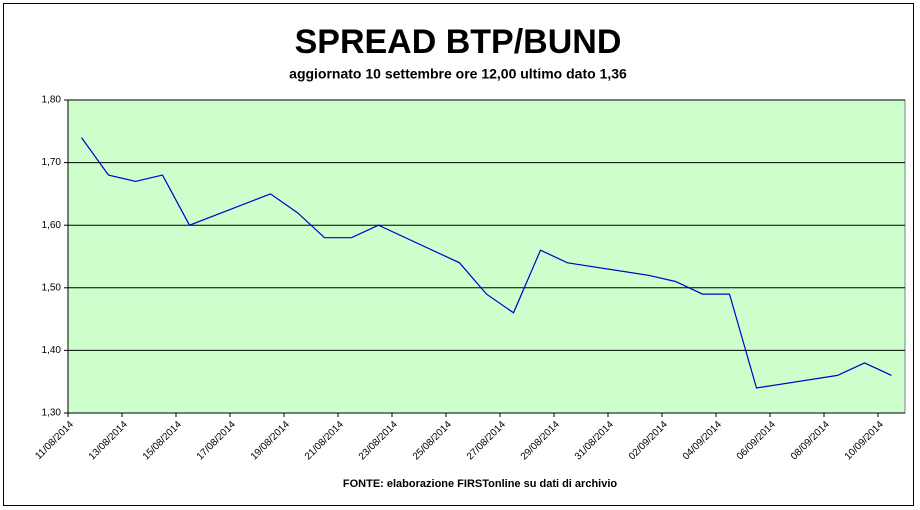  I want to click on y-tick-label: 1,60, so click(52, 225).